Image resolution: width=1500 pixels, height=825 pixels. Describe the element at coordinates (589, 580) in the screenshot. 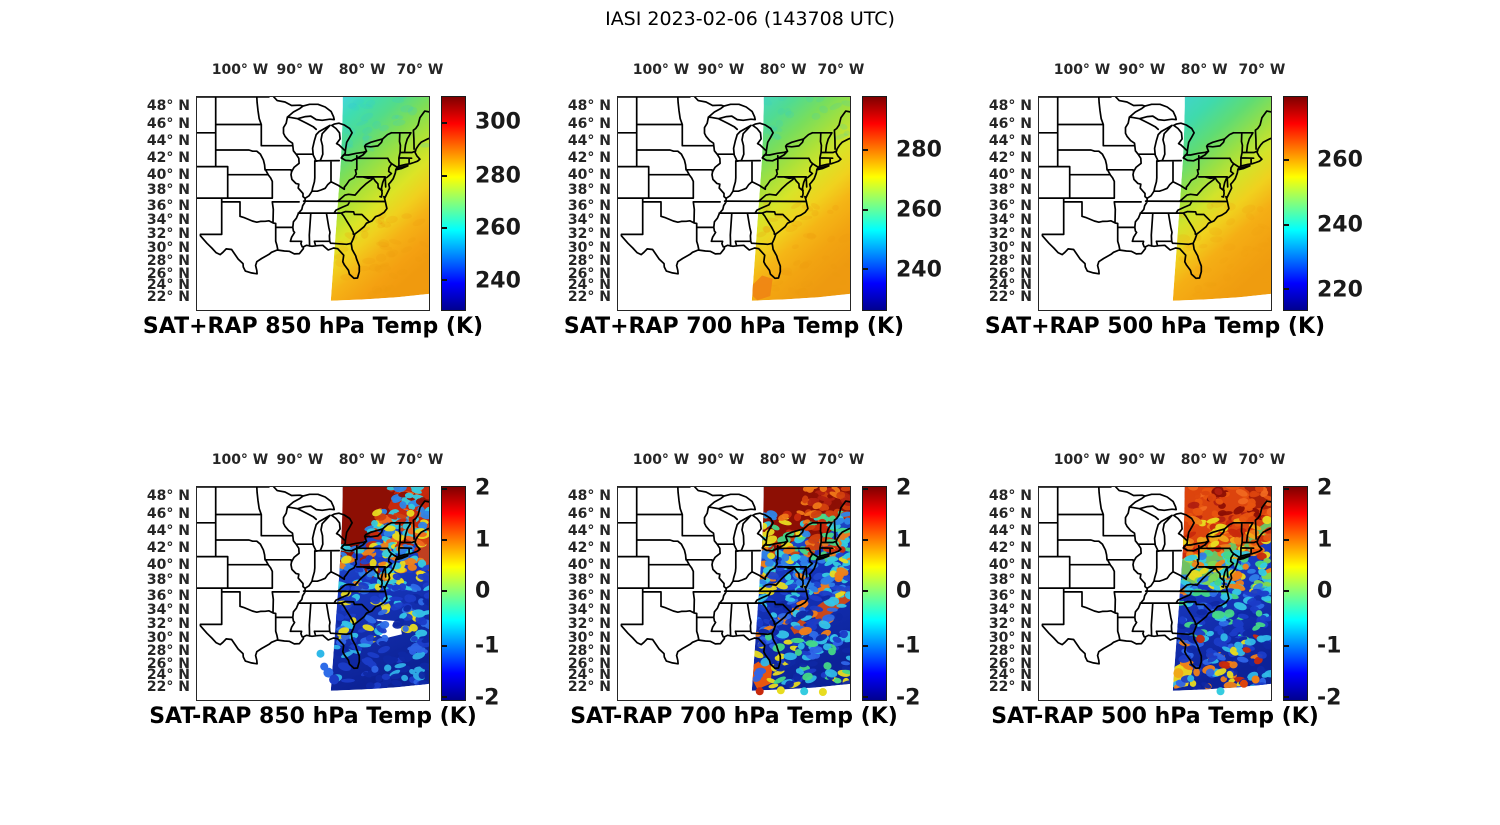

I see `lat-tick-label: 38° N` at that location.